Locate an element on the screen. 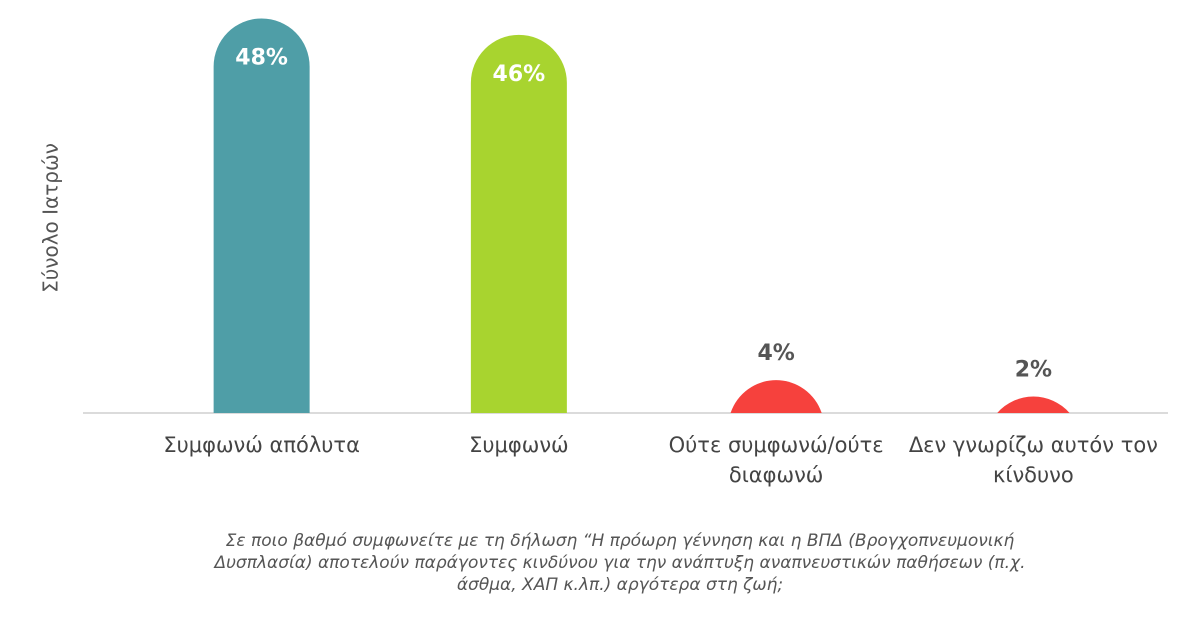 This screenshot has width=1200, height=623. data-label: 2% is located at coordinates (1033, 370).